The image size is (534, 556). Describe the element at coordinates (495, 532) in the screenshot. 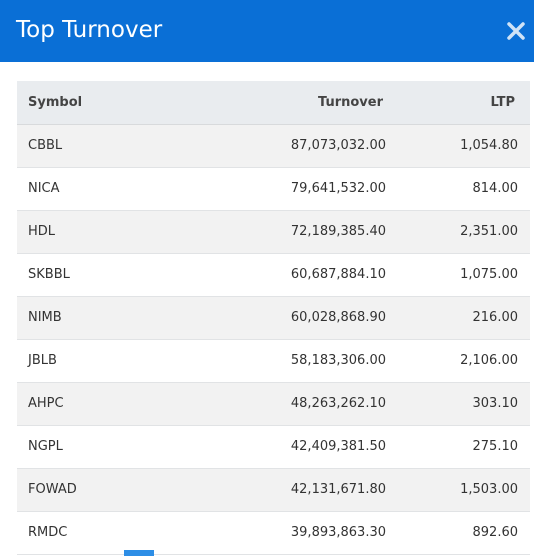

I see `ltp-cell: 892.60` at that location.